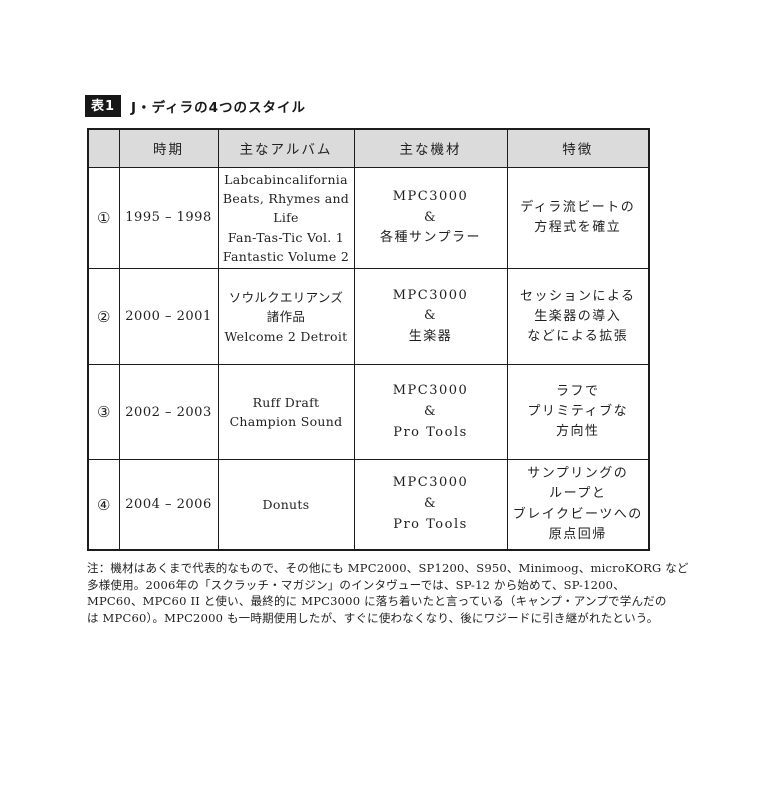  Describe the element at coordinates (286, 505) in the screenshot. I see `albums-cell: Donuts` at that location.